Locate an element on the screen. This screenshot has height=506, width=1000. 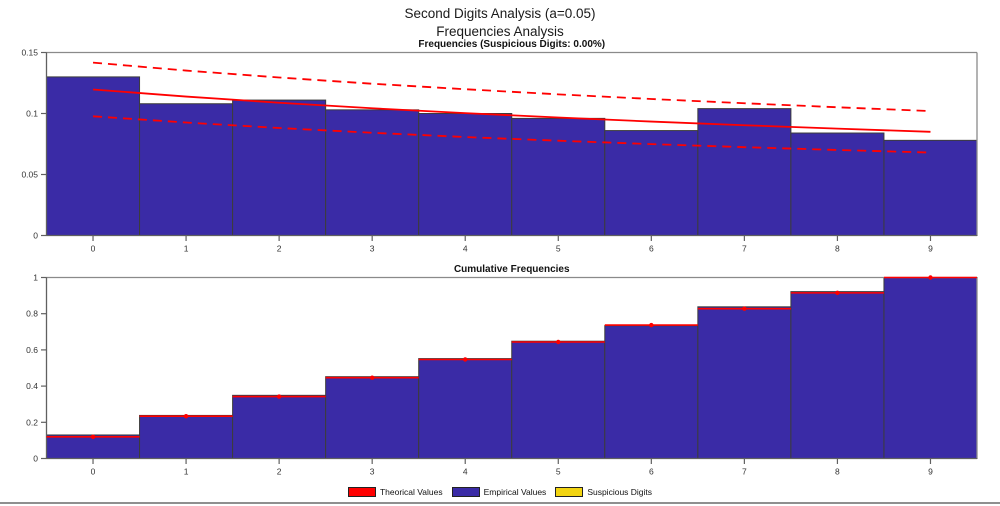
legend-swatch-suspicious is located at coordinates (569, 492).